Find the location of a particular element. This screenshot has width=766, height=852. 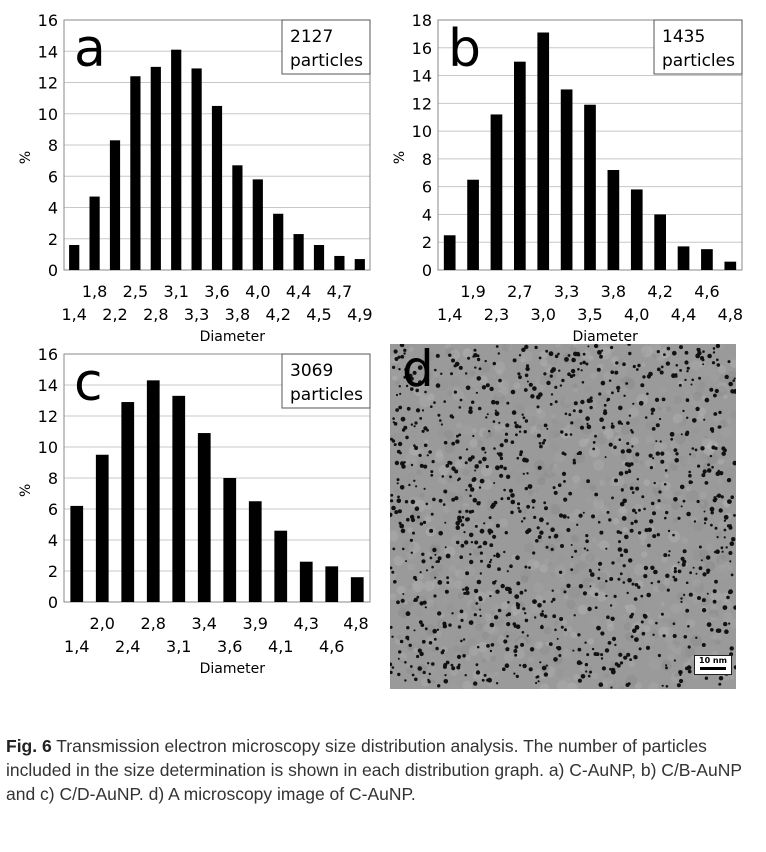

y-axis-label: % is located at coordinates (26, 157).